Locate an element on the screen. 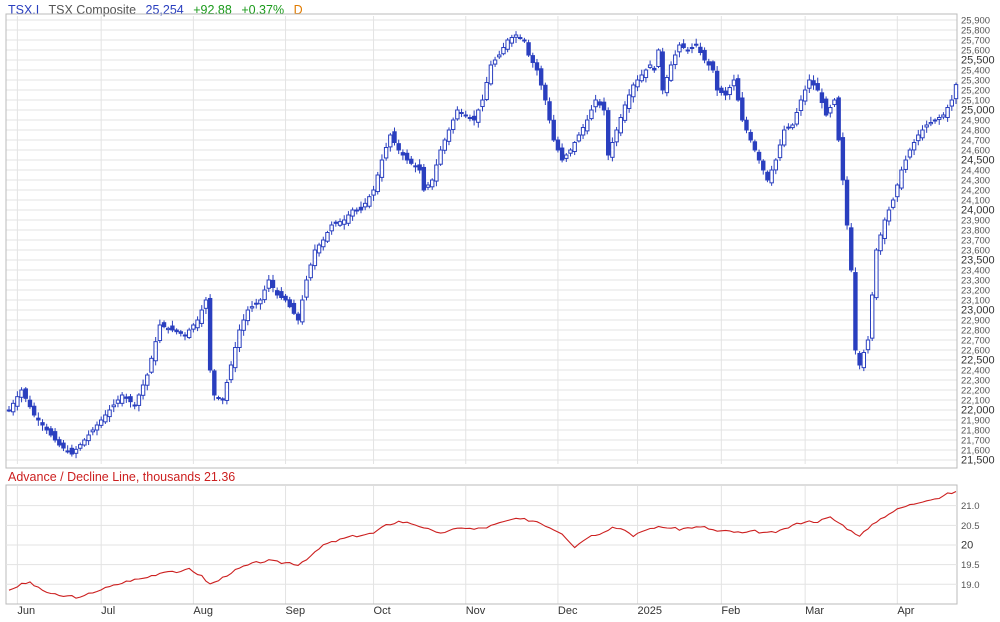  price-tick-label: 24,100 is located at coordinates (975, 201).